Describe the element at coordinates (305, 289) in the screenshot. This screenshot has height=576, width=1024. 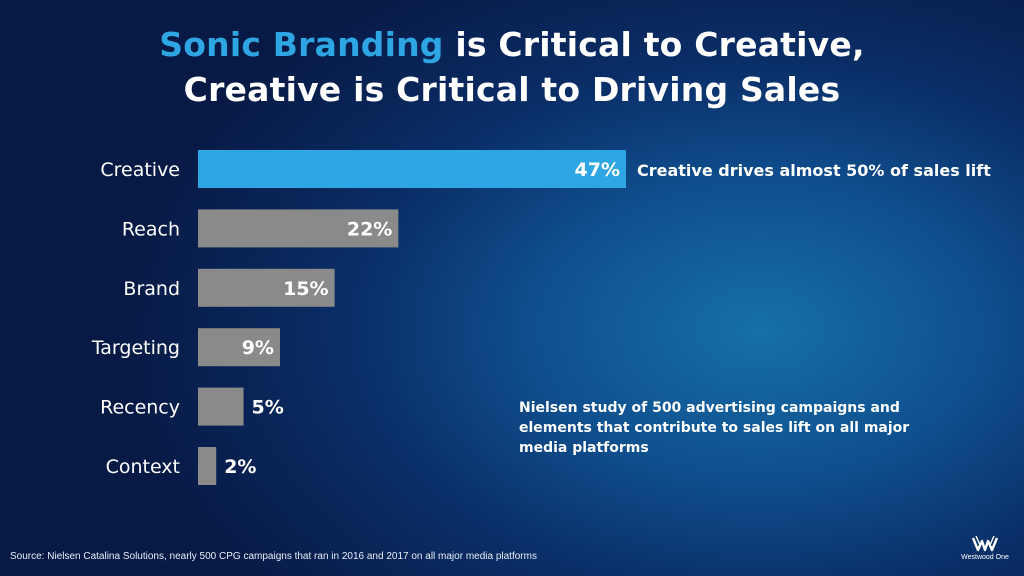
I see `value-label-brand: 15%` at that location.